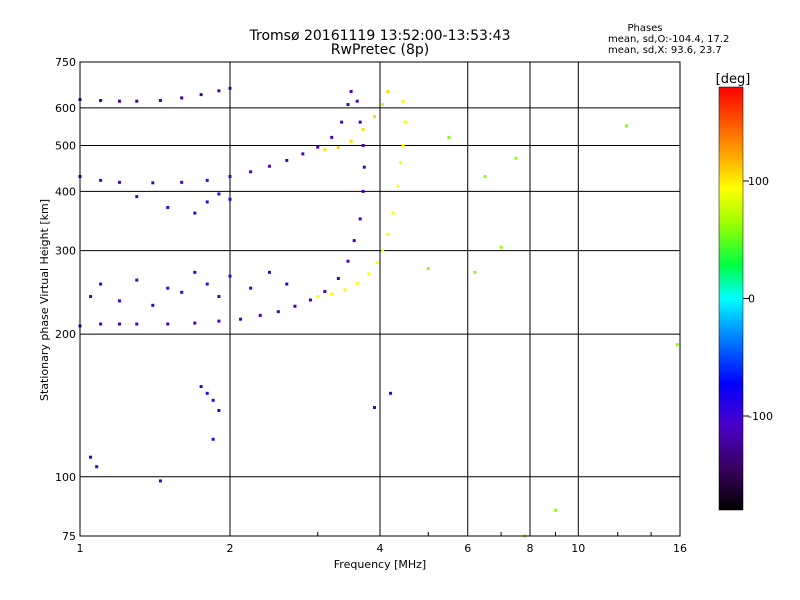  What do you see at coordinates (733, 79) in the screenshot?
I see `colorbar-label: [deg]` at bounding box center [733, 79].